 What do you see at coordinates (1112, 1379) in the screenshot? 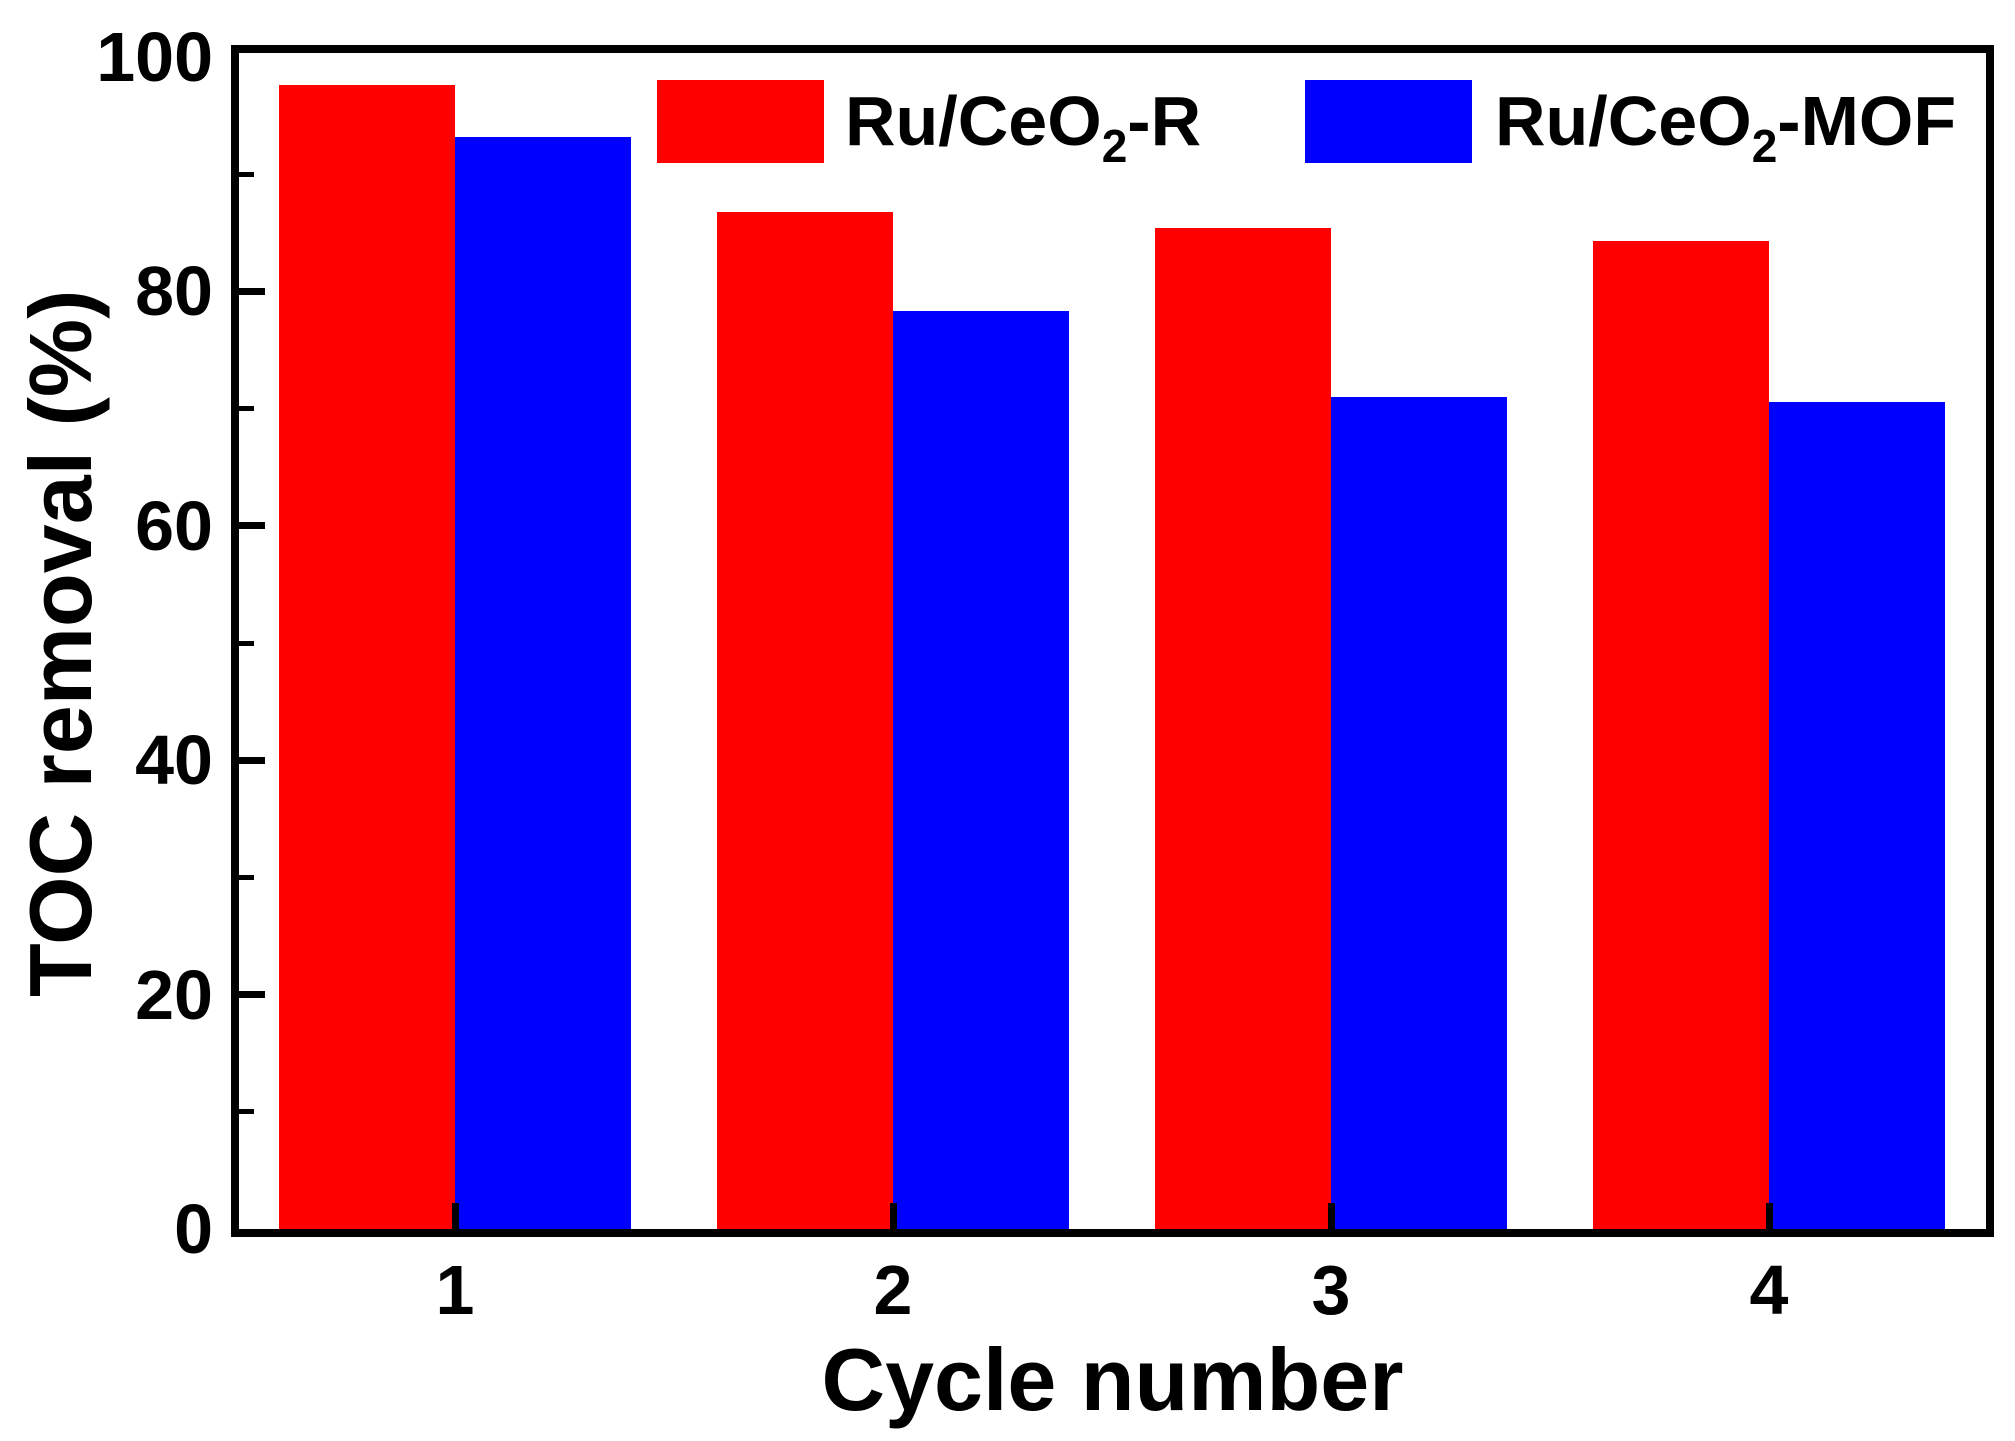
I see `x-axis-title: Cycle number` at bounding box center [1112, 1379].